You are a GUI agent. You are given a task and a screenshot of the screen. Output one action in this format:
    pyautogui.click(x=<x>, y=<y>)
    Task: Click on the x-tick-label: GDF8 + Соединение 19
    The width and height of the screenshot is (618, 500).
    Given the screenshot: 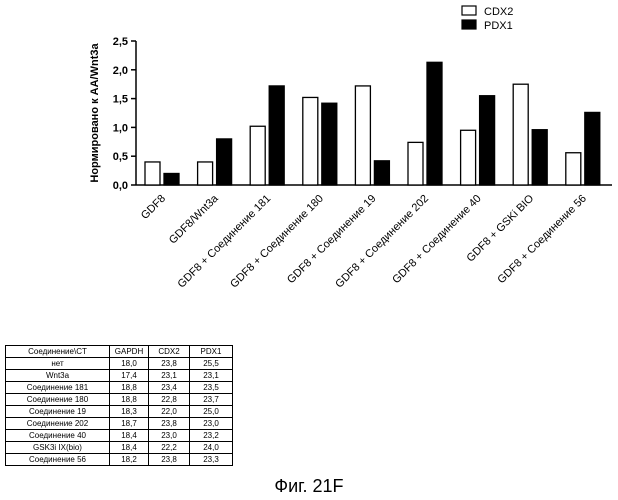 What is the action you would take?
    pyautogui.click(x=331, y=239)
    